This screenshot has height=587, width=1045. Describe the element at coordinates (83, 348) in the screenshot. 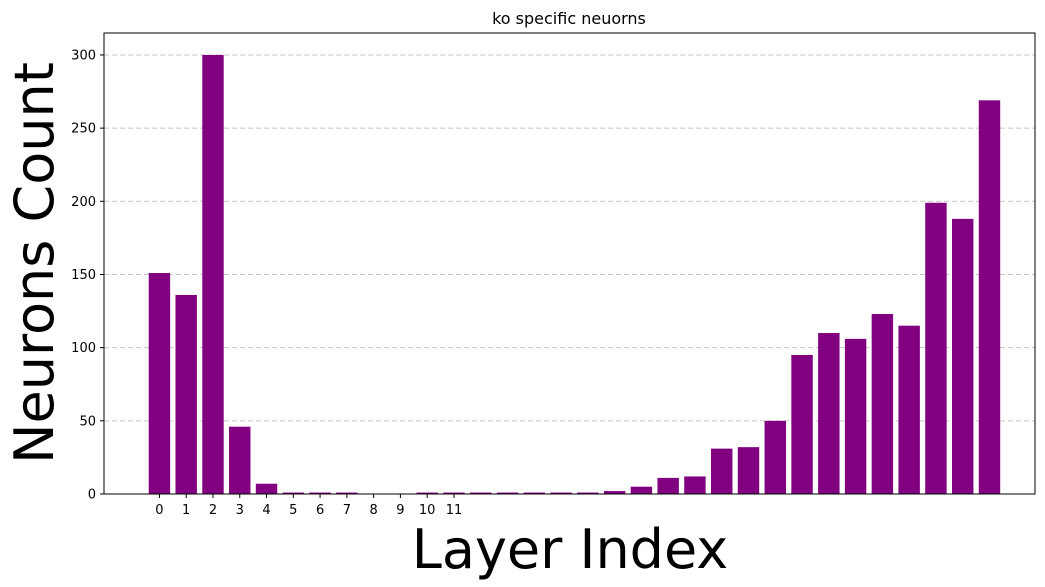

I see `y-tick-label: 100` at that location.